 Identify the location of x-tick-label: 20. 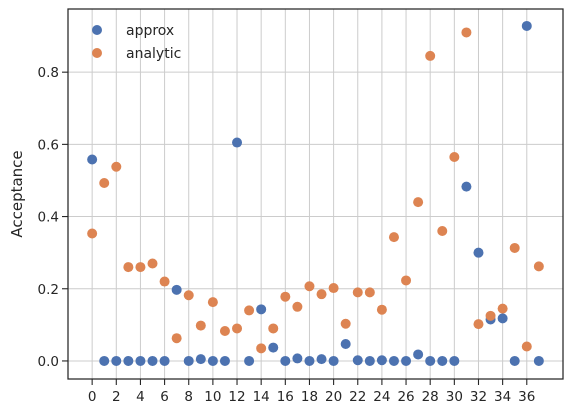
(333, 397).